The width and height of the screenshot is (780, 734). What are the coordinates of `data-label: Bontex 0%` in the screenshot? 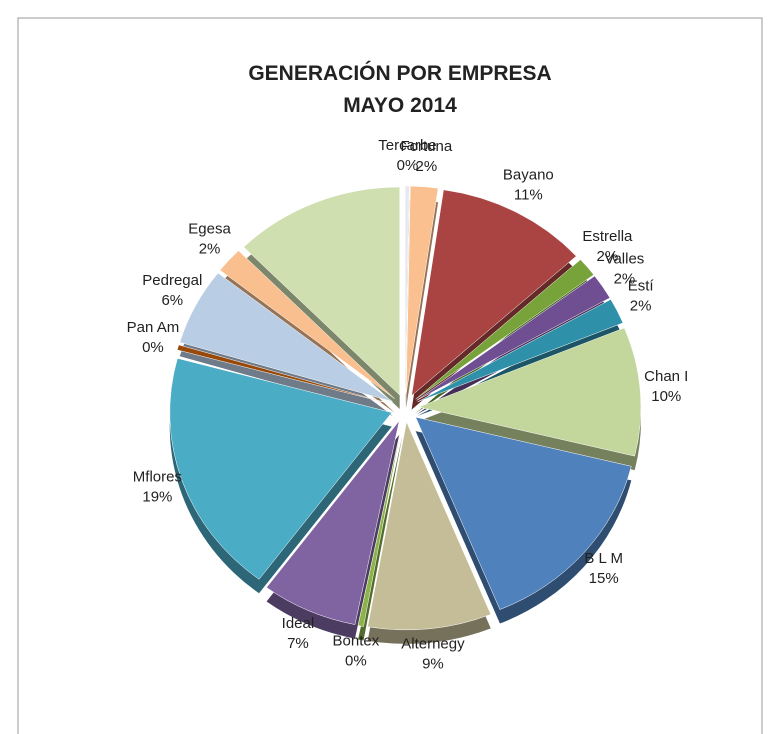 It's located at (356, 651).